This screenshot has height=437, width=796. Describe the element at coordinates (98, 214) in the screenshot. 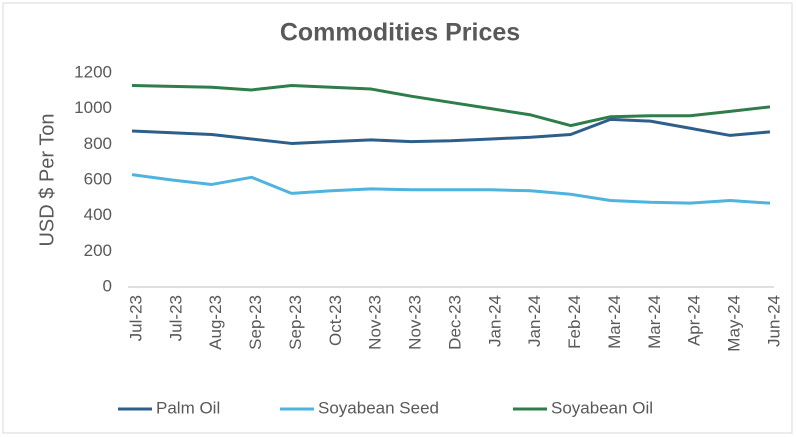

I see `y-tick-label: 400` at that location.